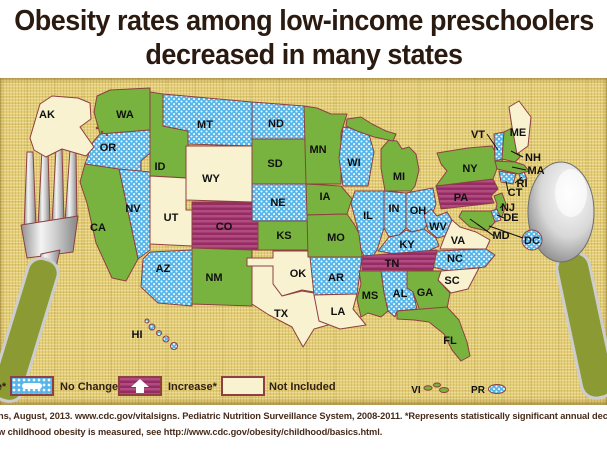 The width and height of the screenshot is (607, 454). Describe the element at coordinates (276, 124) in the screenshot. I see `state-label-nd: ND` at that location.